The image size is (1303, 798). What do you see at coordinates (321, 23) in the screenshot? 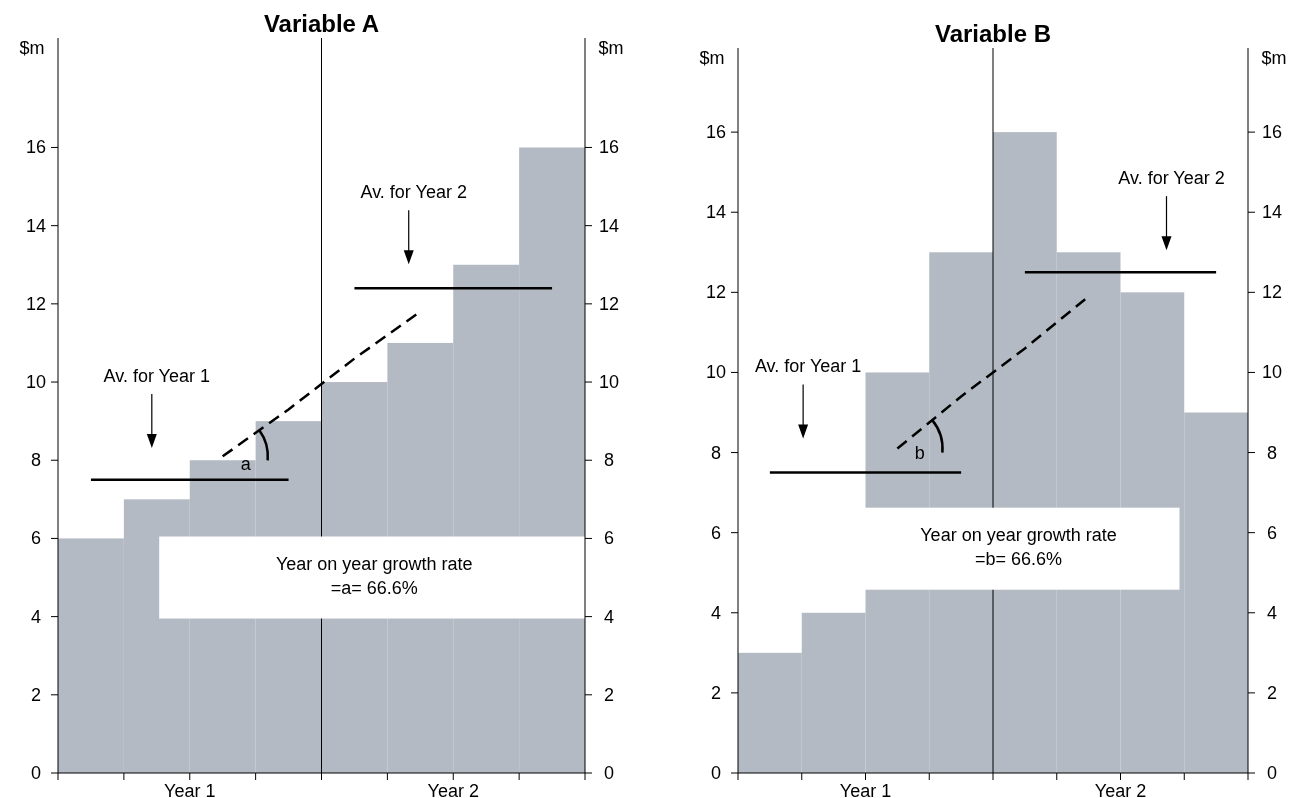
I see `chart-title: Variable A` at bounding box center [321, 23].